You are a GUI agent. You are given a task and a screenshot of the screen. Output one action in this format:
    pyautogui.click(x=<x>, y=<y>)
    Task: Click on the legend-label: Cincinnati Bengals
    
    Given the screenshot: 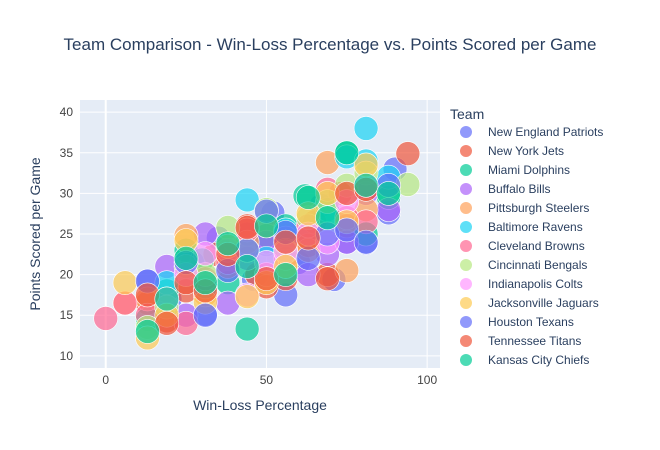 What is the action you would take?
    pyautogui.click(x=537, y=265)
    